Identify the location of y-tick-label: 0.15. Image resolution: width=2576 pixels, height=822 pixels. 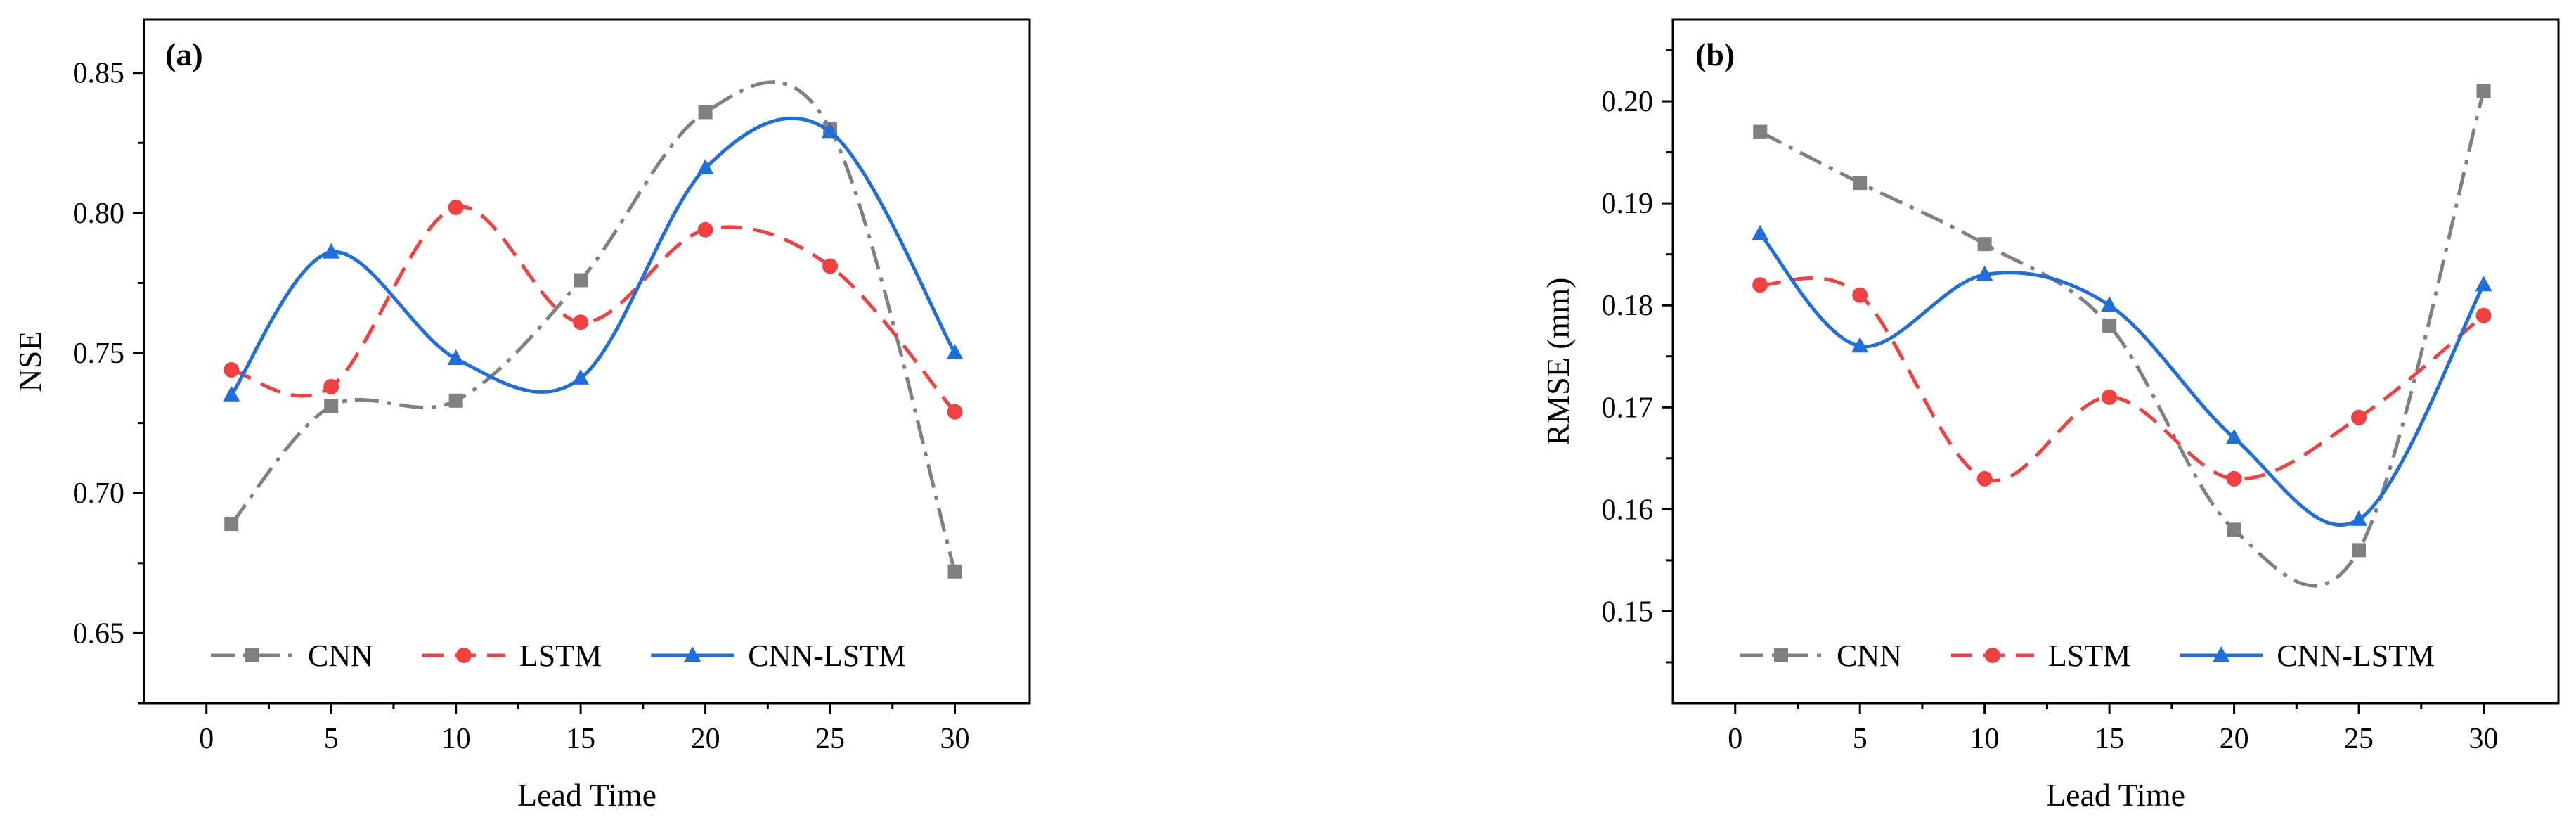
(1628, 612).